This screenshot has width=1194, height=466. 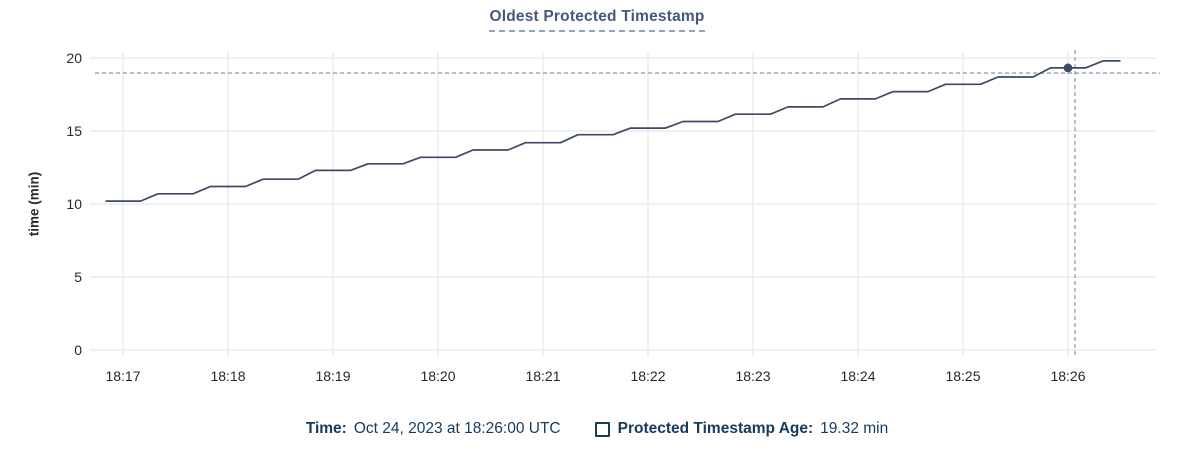 I want to click on y-tick-label: 0, so click(x=78, y=350).